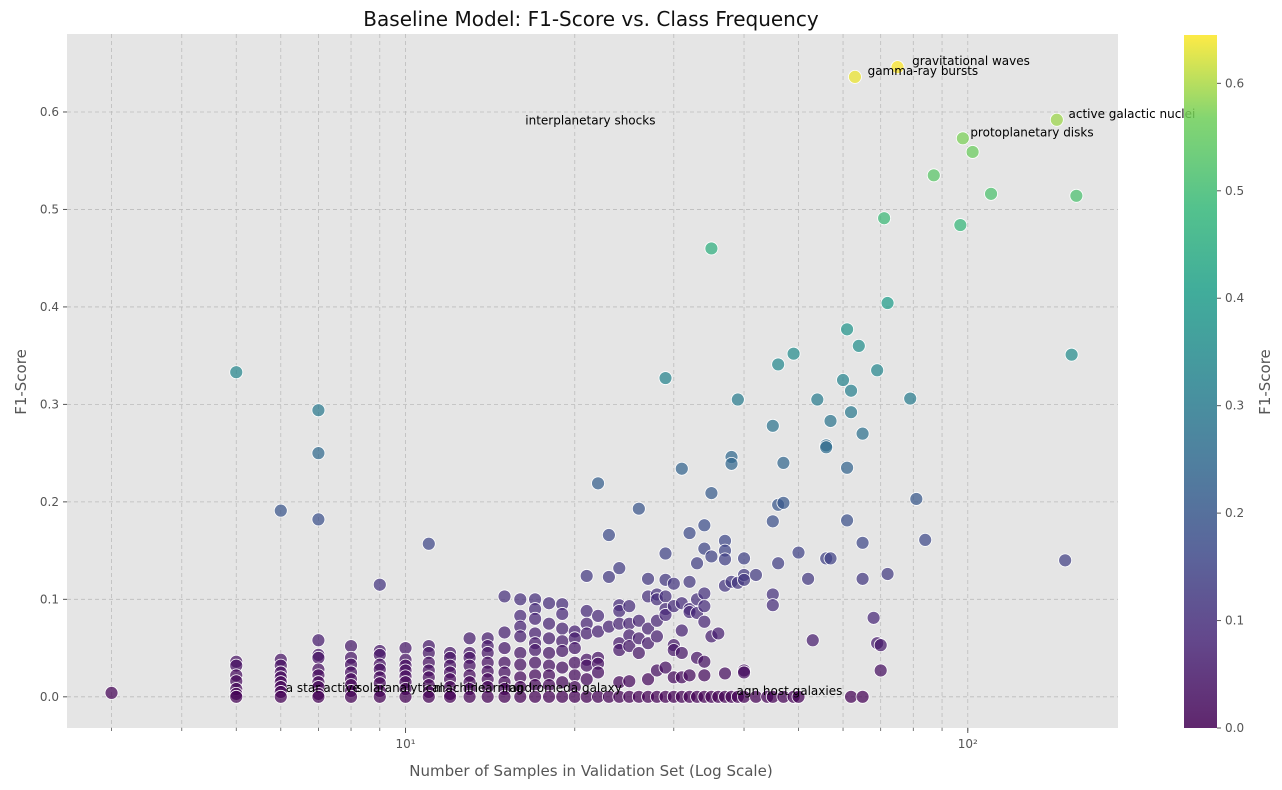  I want to click on point-annotation: active galactic nuclei, so click(1132, 114).